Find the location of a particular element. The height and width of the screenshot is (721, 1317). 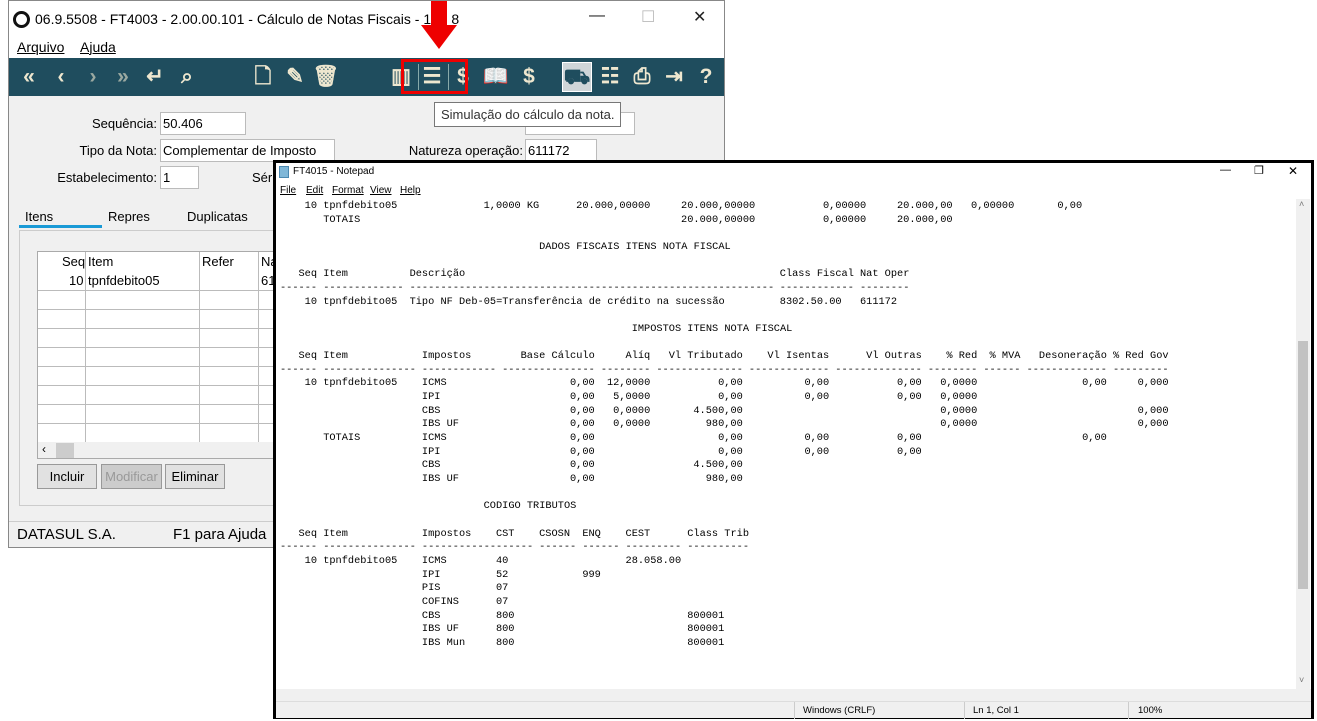

truck-icon: ⛟ is located at coordinates (577, 77).